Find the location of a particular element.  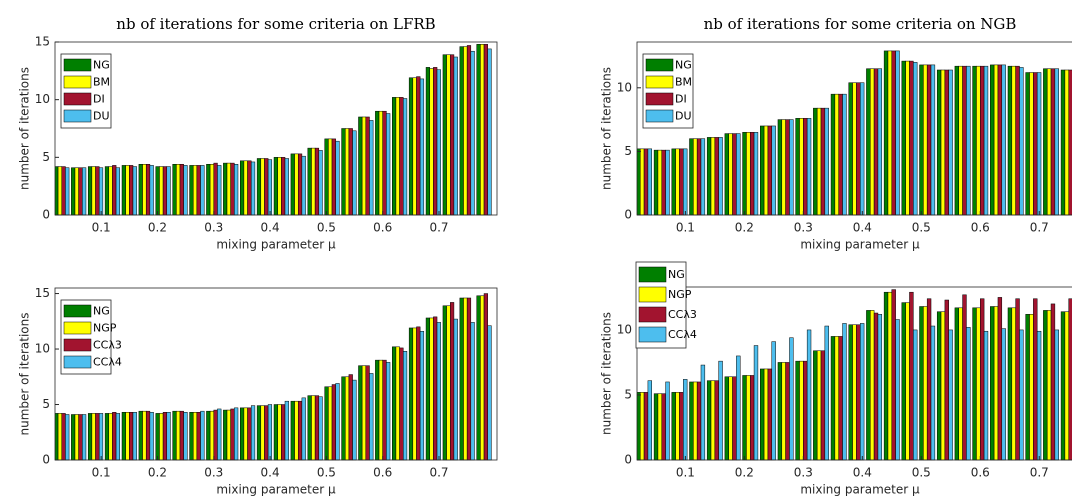

x-tick-label: 0.7 is located at coordinates (438, 228).